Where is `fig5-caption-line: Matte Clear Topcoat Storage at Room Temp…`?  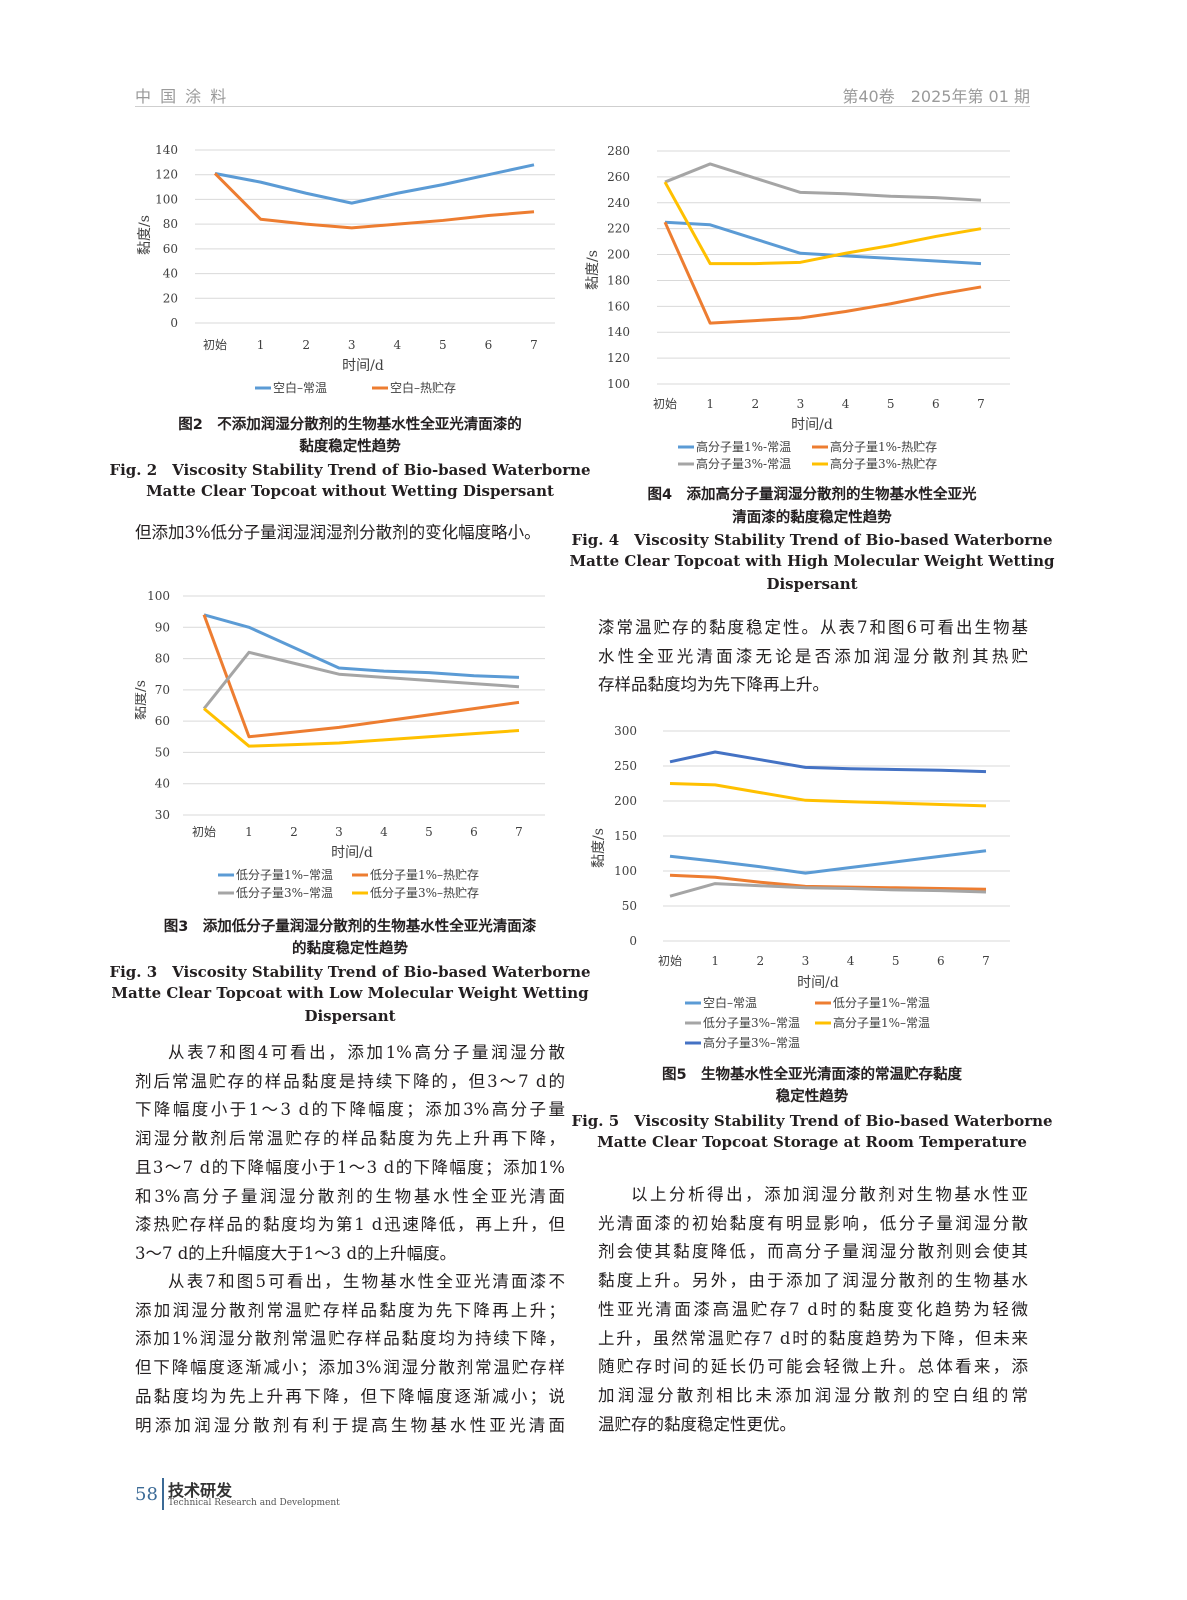
fig5-caption-line: Matte Clear Topcoat Storage at Room Temp… is located at coordinates (812, 1142).